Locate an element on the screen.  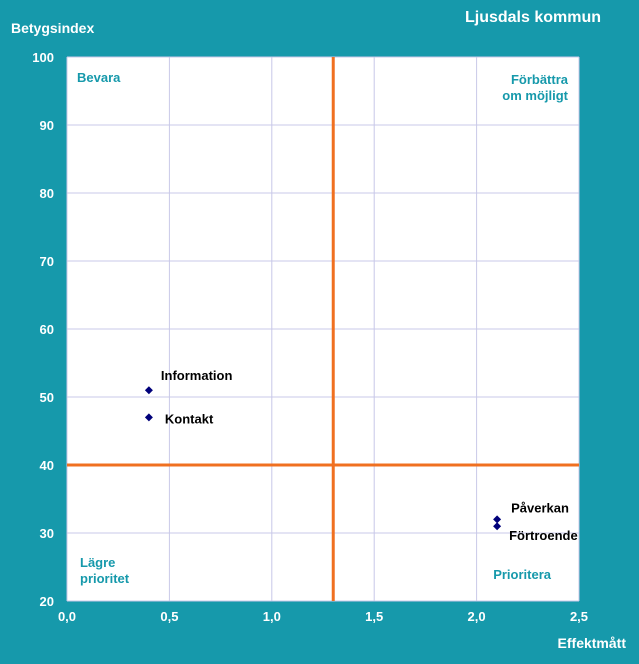
quadrant-label-top-right: Förbättra is located at coordinates (540, 79).